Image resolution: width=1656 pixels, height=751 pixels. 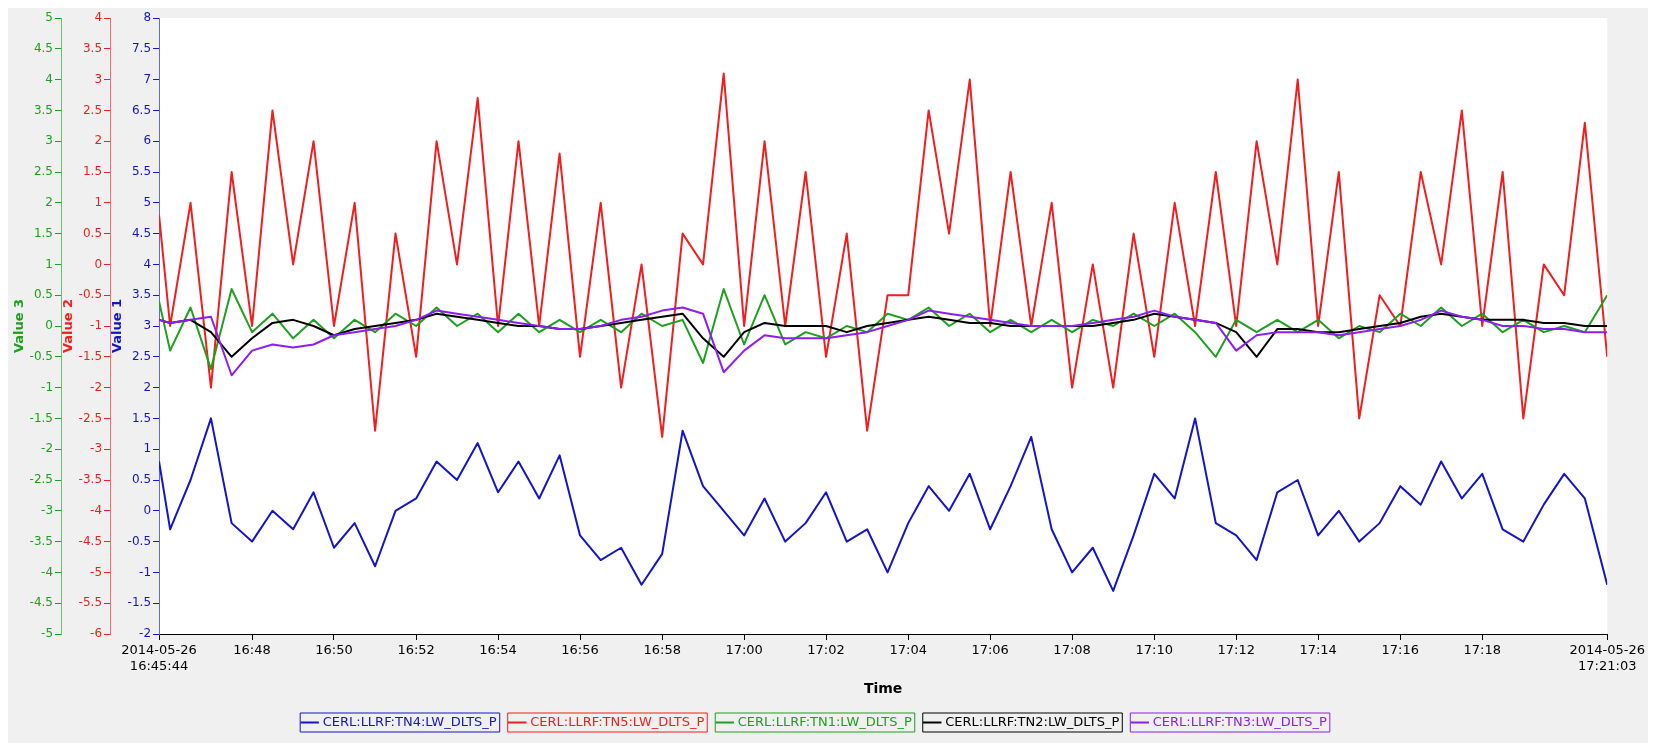 I want to click on y-tick-label: 3, so click(x=147, y=325).